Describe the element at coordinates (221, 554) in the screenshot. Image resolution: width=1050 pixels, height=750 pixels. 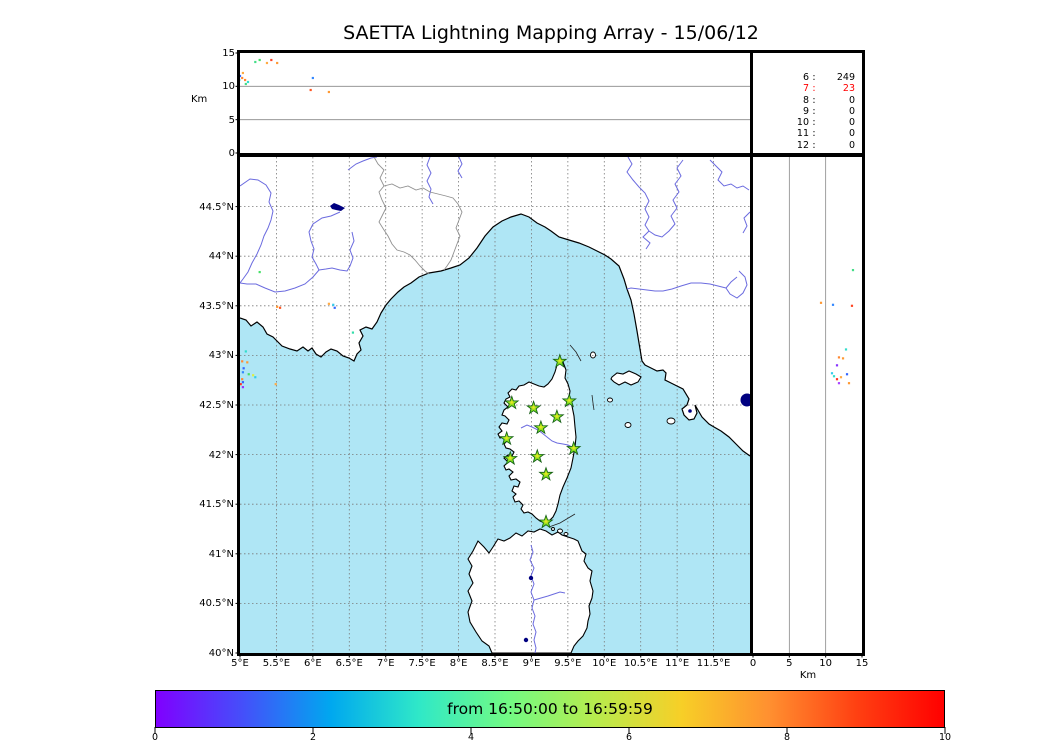
I see `latitude-tick-label: 41°N` at that location.